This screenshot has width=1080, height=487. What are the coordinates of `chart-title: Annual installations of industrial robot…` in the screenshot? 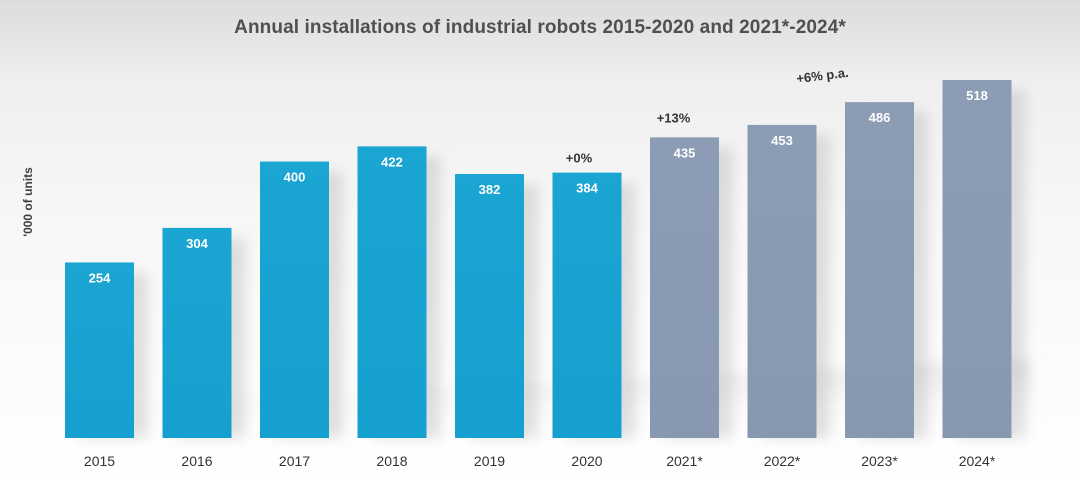 It's located at (540, 27).